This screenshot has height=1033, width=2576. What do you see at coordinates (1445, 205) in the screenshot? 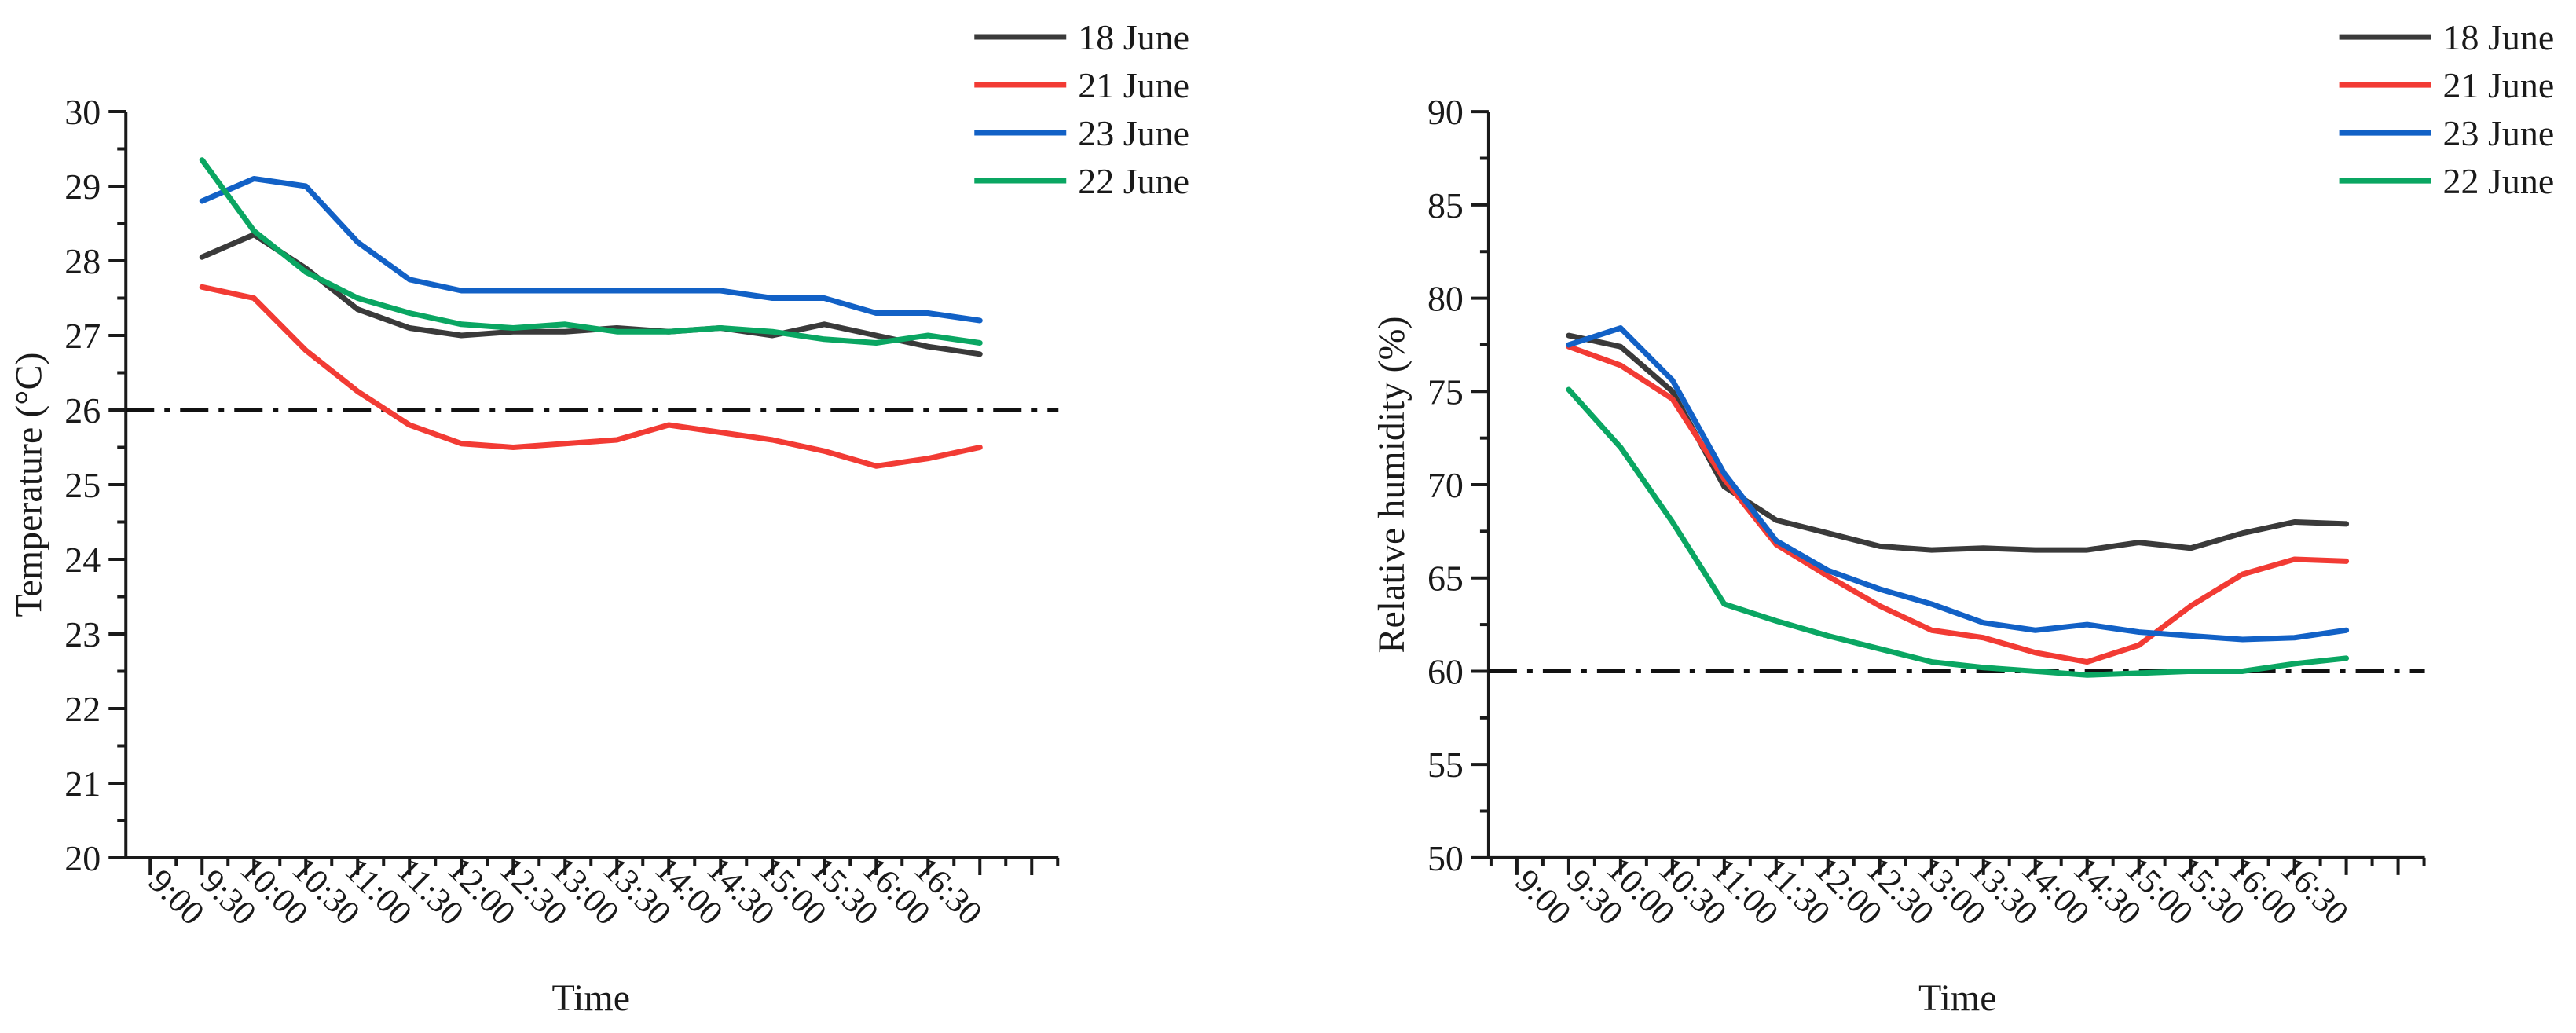
I see `y-tick-label: 85` at bounding box center [1445, 205].